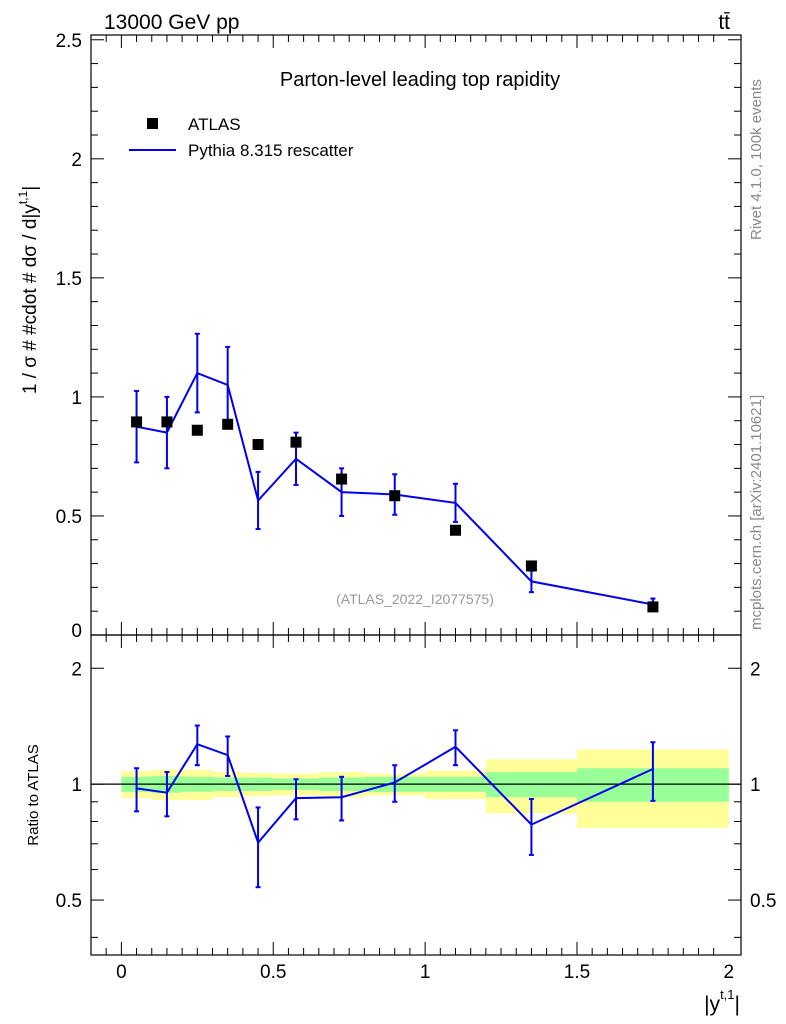  I want to click on watermark-label: (ATLAS_2022_I2077575), so click(415, 599).